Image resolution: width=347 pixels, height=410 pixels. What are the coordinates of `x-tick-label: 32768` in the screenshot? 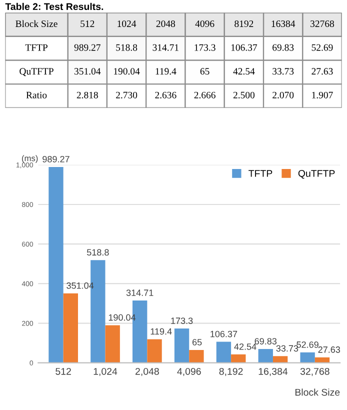 It's located at (322, 24).